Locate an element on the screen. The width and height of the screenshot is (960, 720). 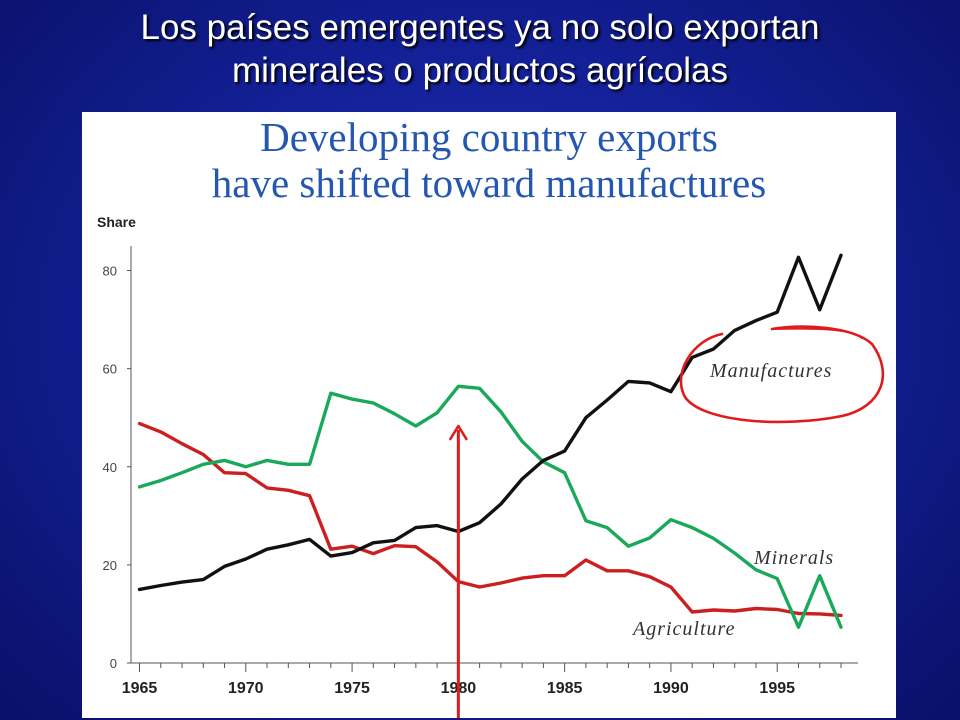
annotation-circle-overlap is located at coordinates (817, 333).